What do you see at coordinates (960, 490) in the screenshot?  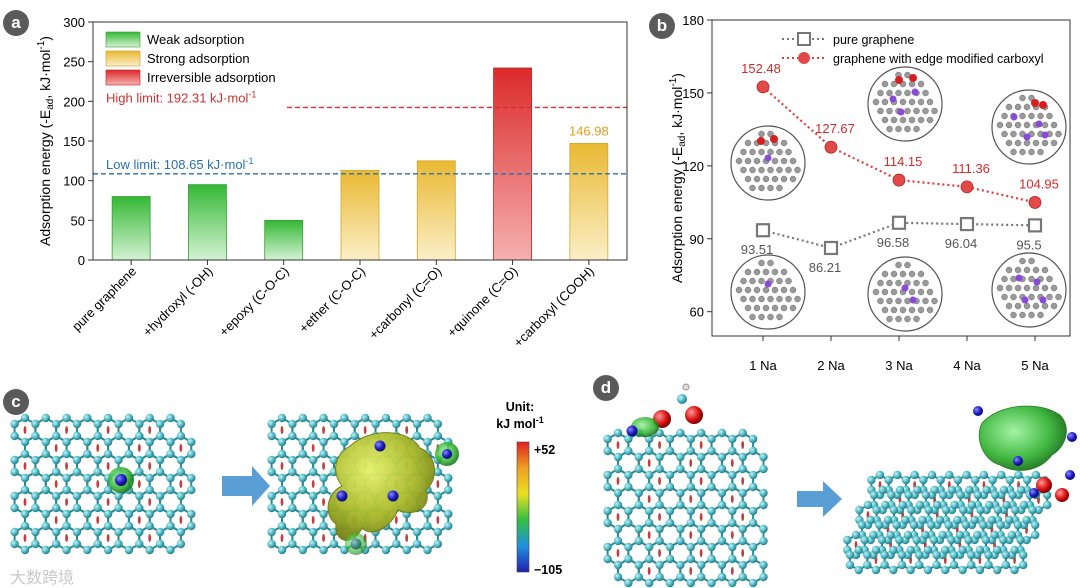 I see `graphene-sheet-carboxyl-tilted` at bounding box center [960, 490].